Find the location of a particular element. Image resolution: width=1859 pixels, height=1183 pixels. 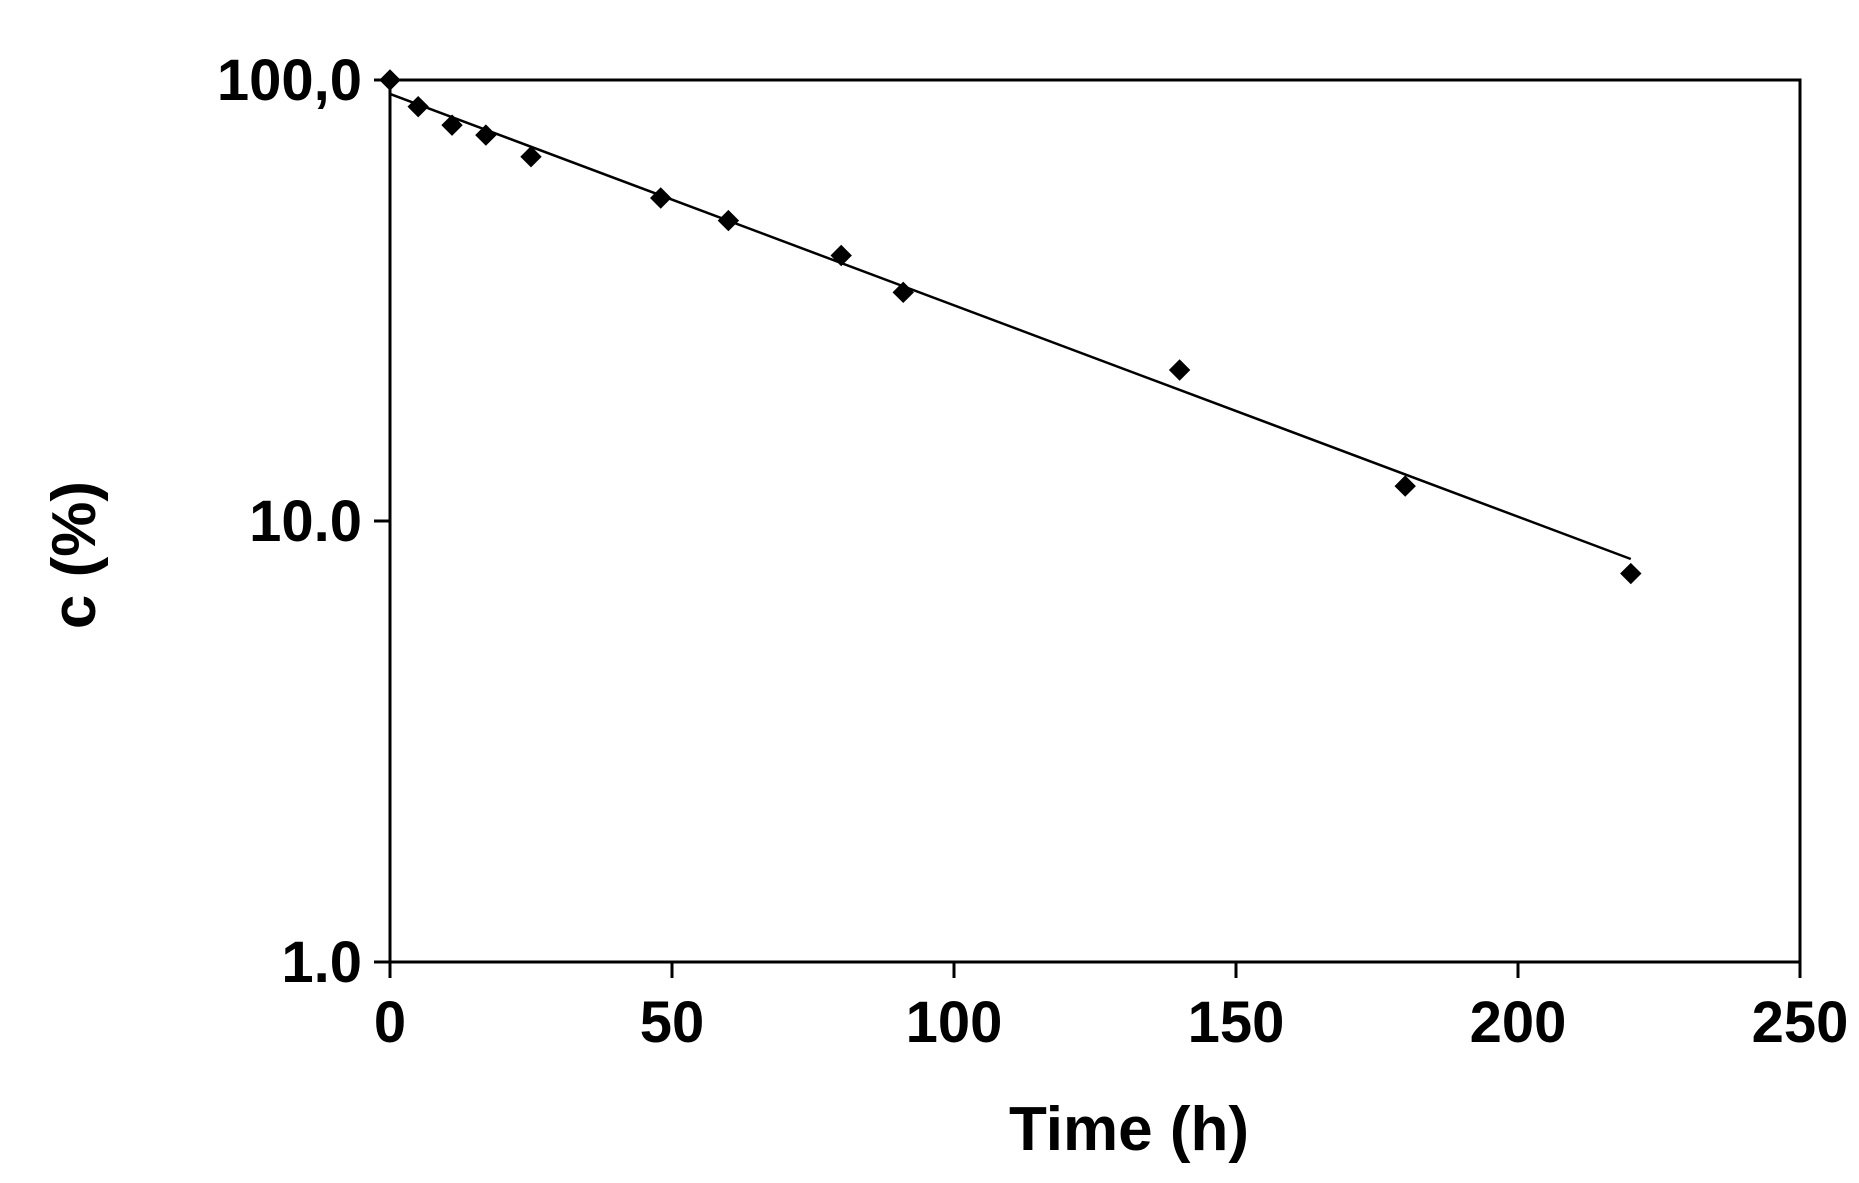

y-axis-ticks: 1.0 10.0 100,0 is located at coordinates (303, 521).